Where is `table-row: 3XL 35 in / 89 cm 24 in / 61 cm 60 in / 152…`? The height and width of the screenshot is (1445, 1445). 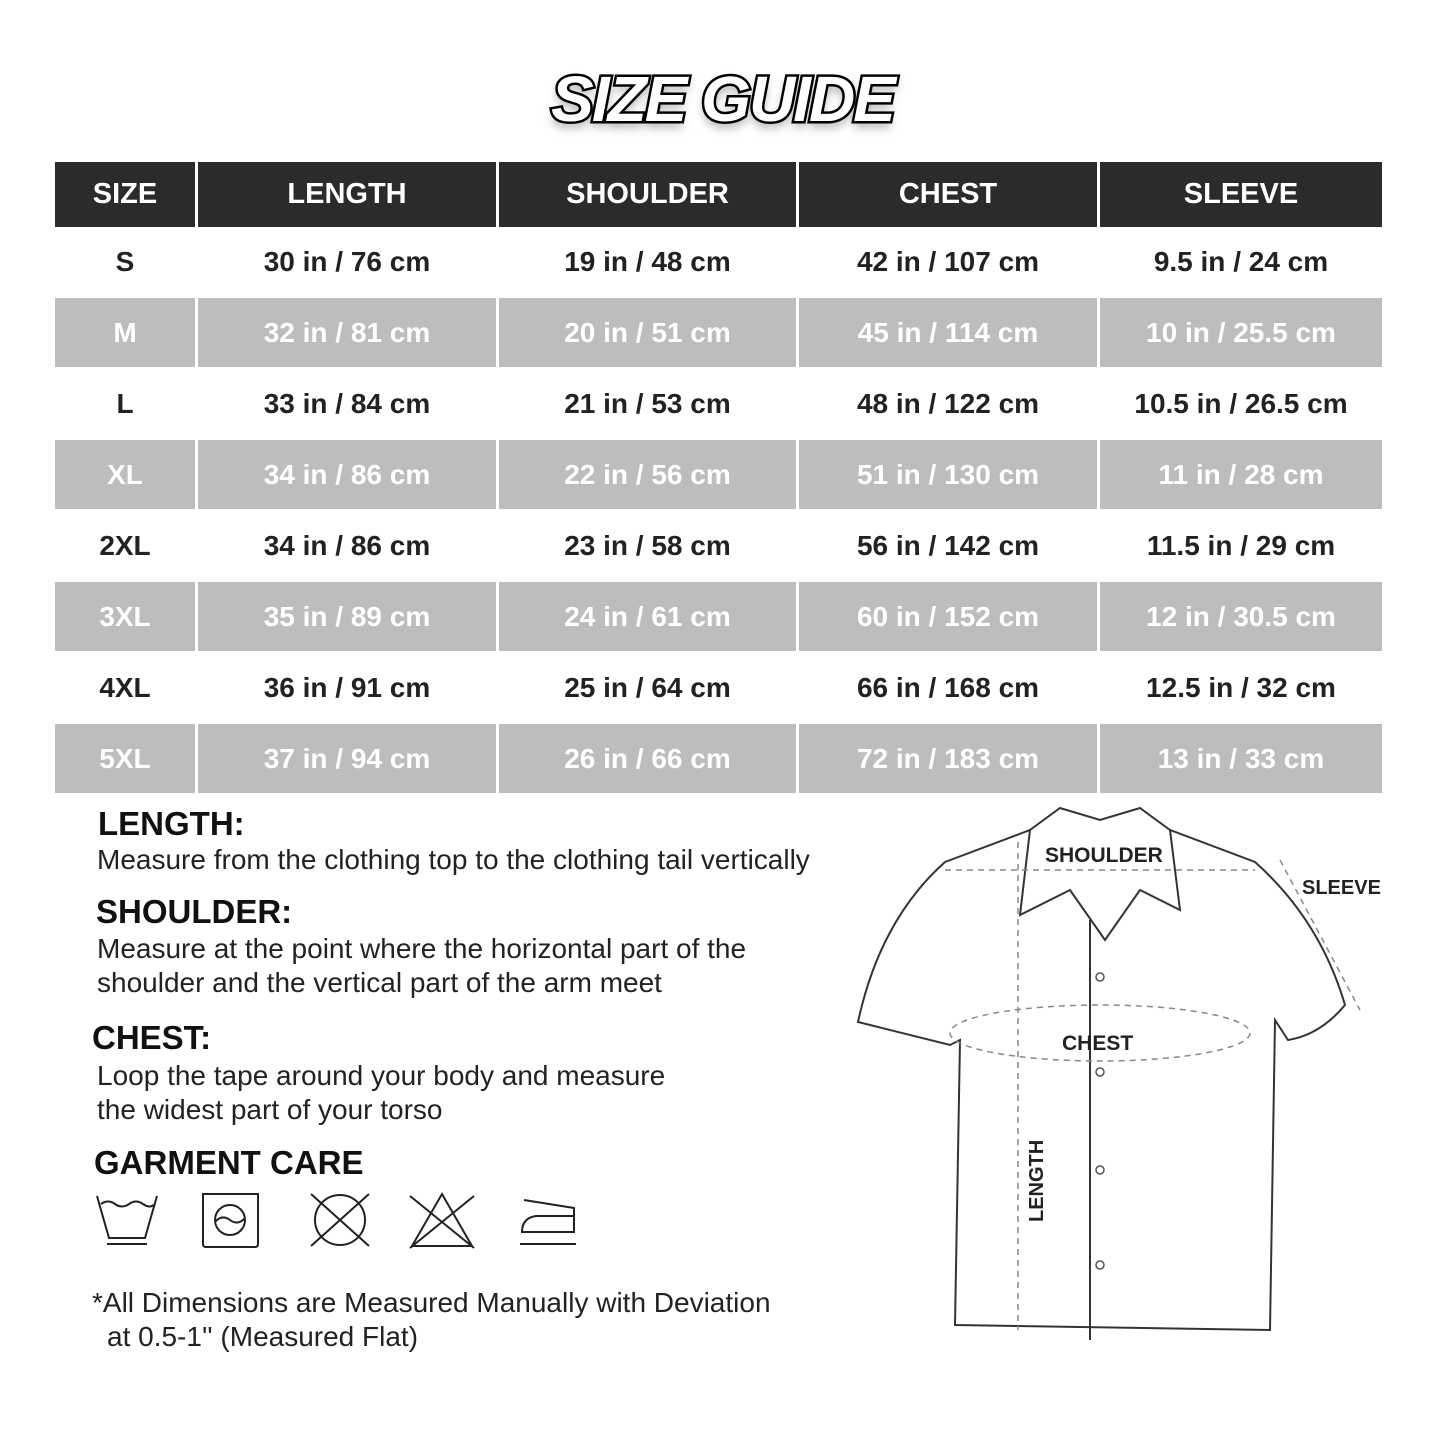
table-row: 3XL 35 in / 89 cm 24 in / 61 cm 60 in / 152… is located at coordinates (718, 616).